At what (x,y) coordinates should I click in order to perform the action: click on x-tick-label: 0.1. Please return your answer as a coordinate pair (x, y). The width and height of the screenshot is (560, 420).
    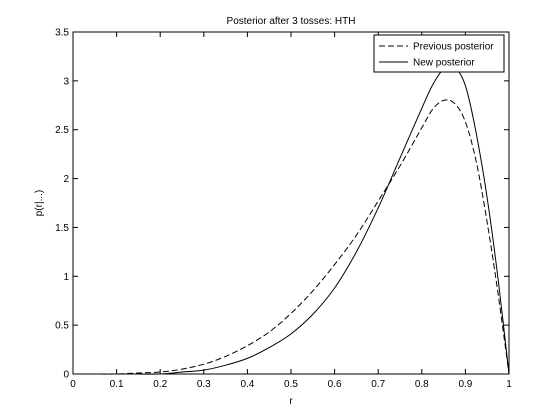
    Looking at the image, I should click on (117, 384).